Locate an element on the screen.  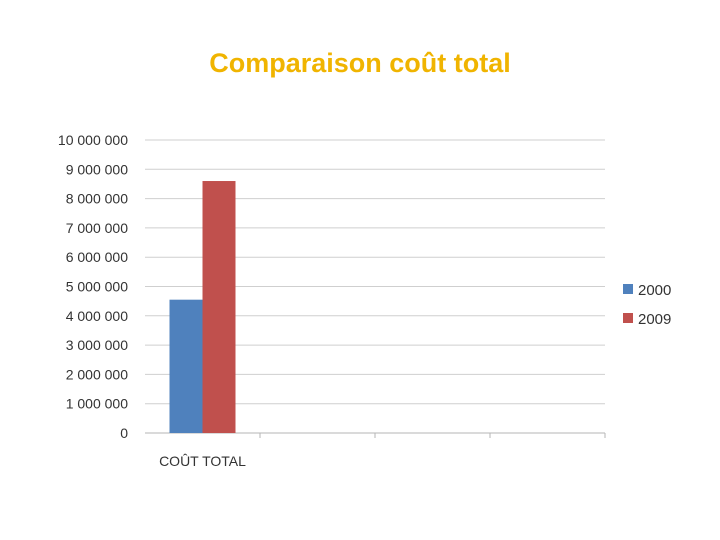
legend-swatch-2000 is located at coordinates (628, 289).